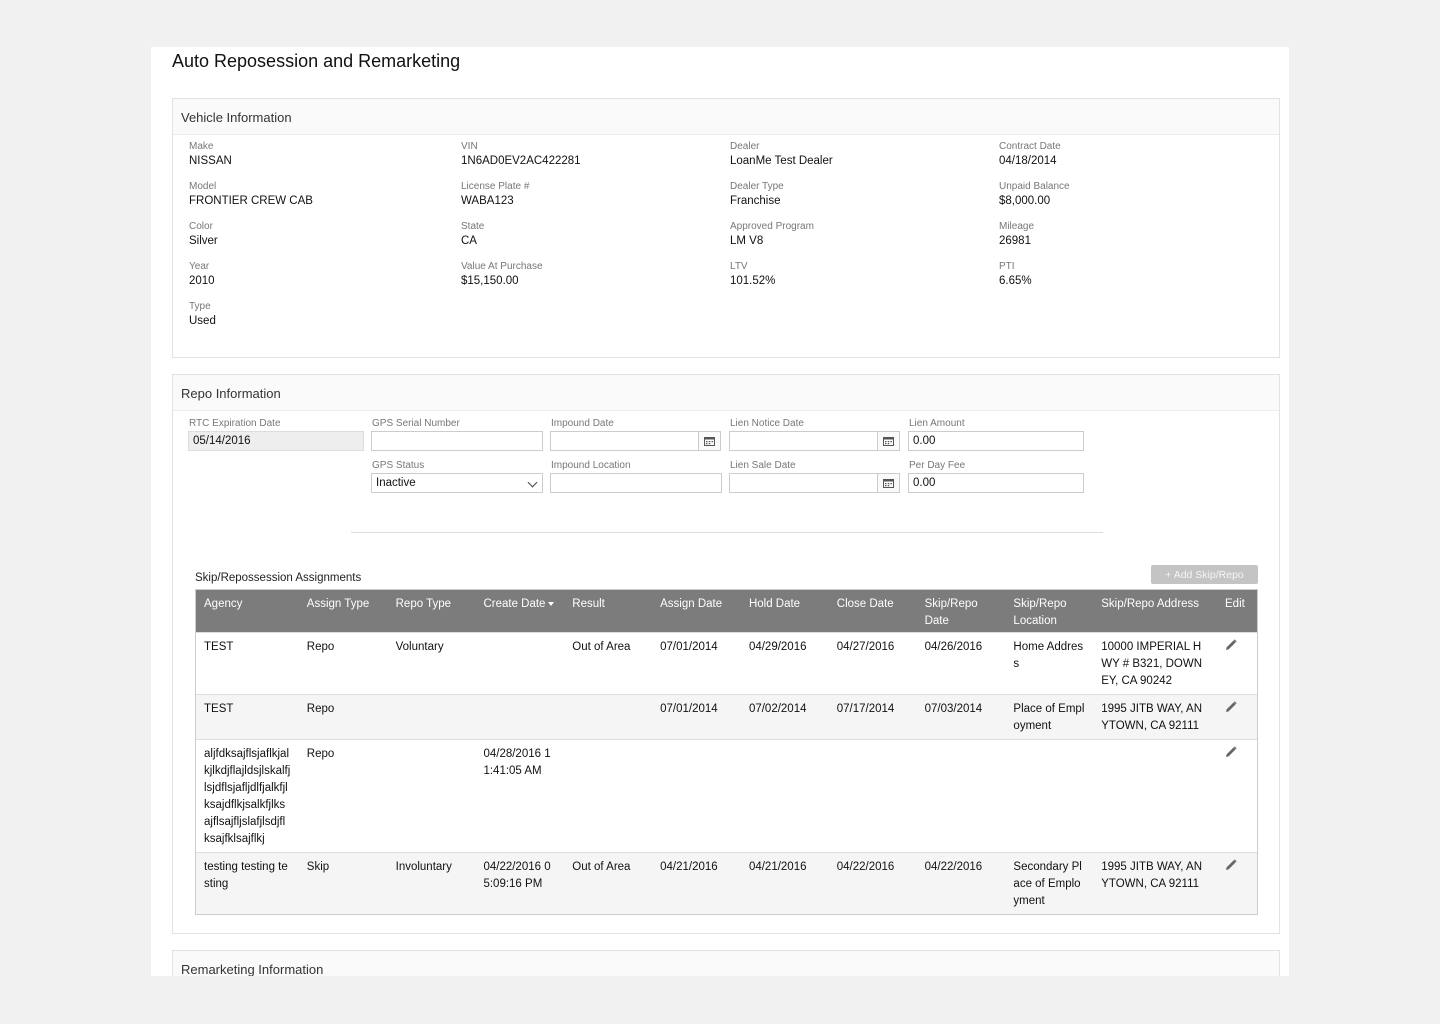 The image size is (1440, 1024). Describe the element at coordinates (199, 266) in the screenshot. I see `field-label: Year` at that location.